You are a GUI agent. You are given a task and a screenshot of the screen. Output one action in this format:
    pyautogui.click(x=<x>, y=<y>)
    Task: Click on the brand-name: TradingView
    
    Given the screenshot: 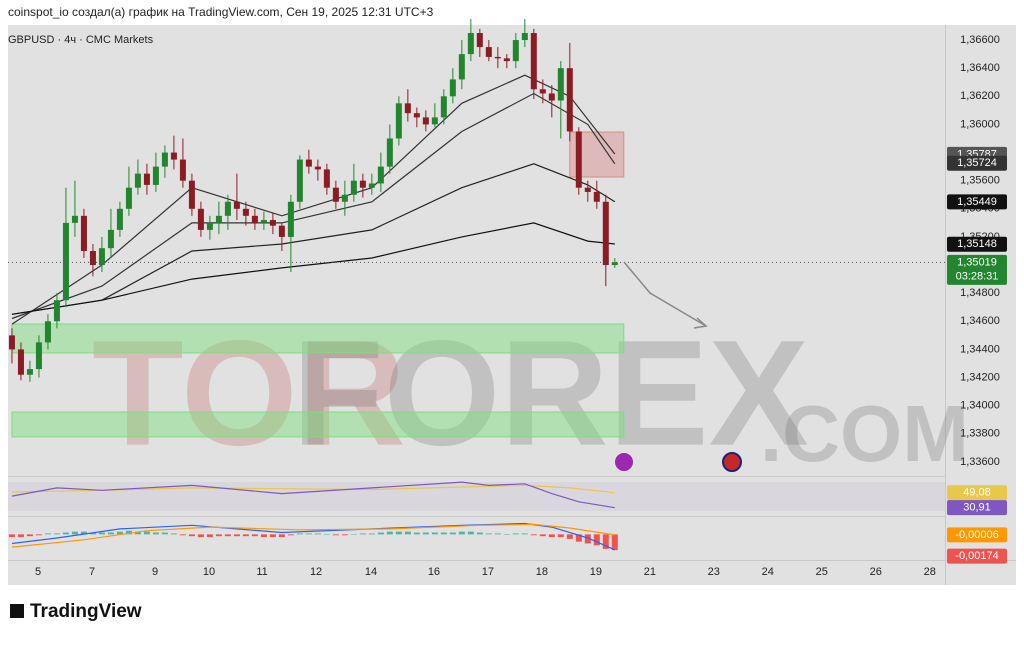 What is the action you would take?
    pyautogui.click(x=86, y=611)
    